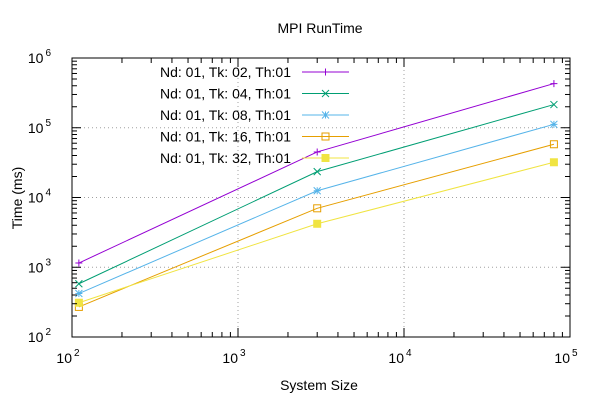 The height and width of the screenshot is (400, 600). I want to click on legend-entry: Nd: 01, Tk: 08, Th:01, so click(254, 115).